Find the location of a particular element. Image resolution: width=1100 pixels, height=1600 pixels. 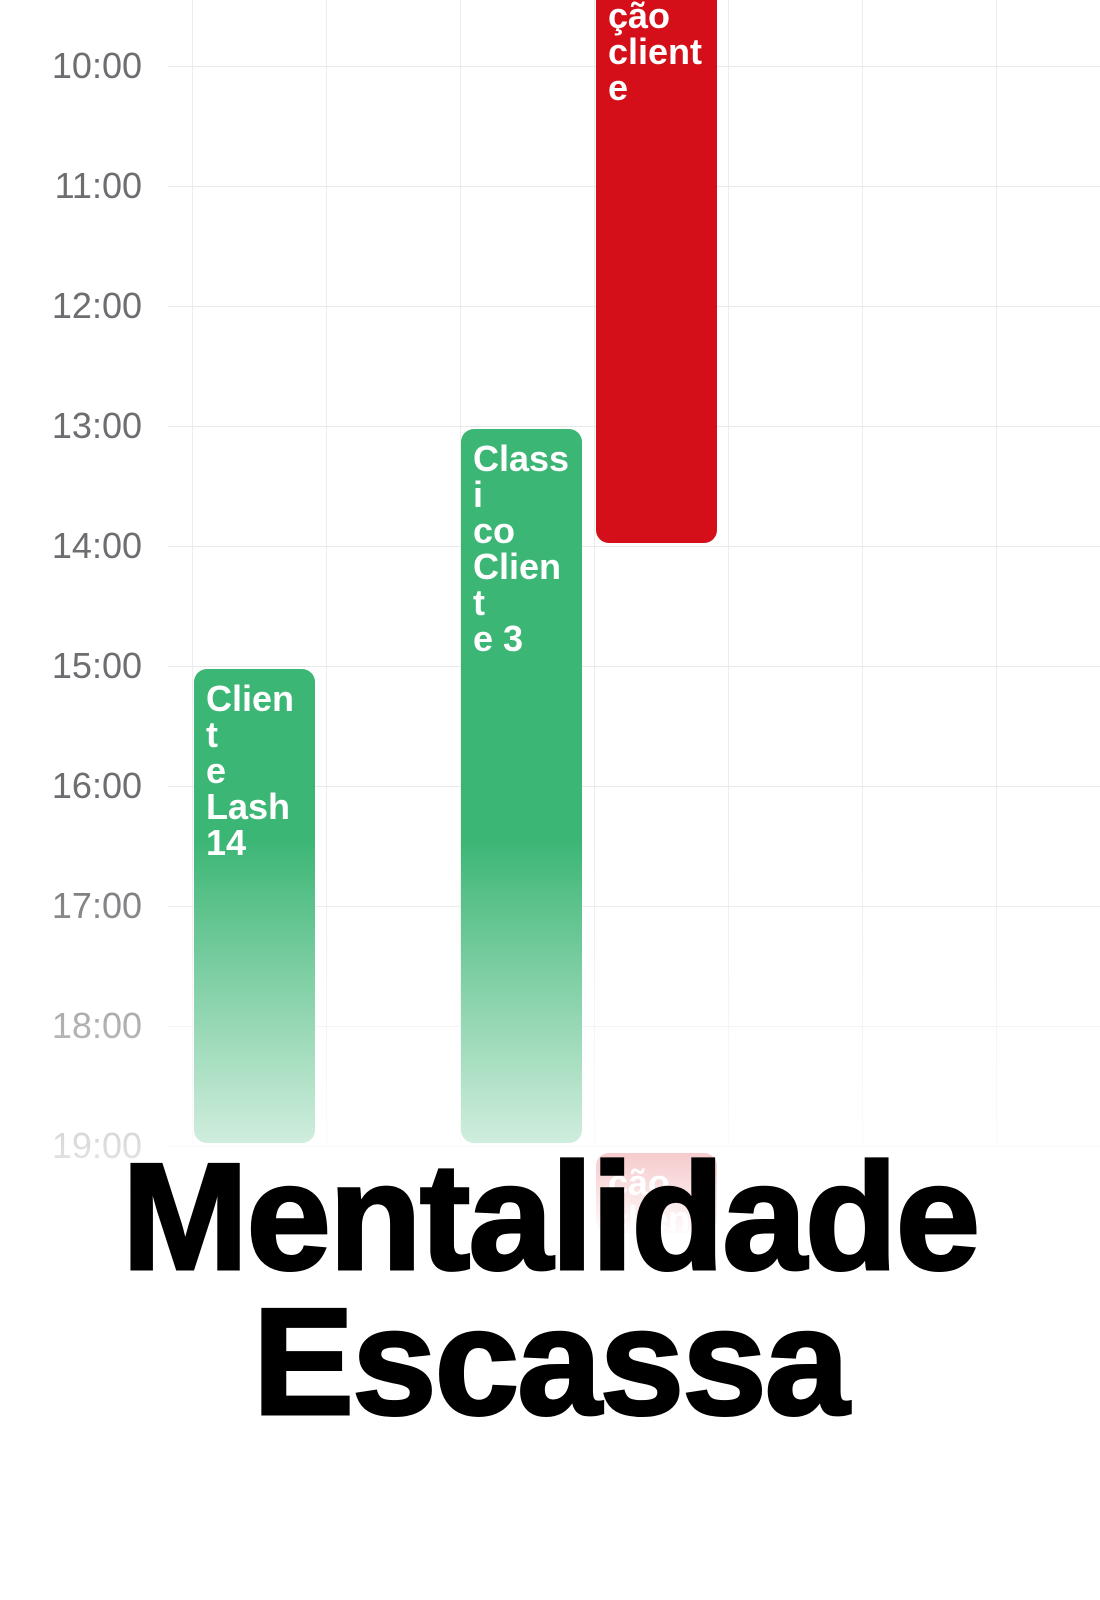

page-title-line2: Escassa is located at coordinates (551, 1362).